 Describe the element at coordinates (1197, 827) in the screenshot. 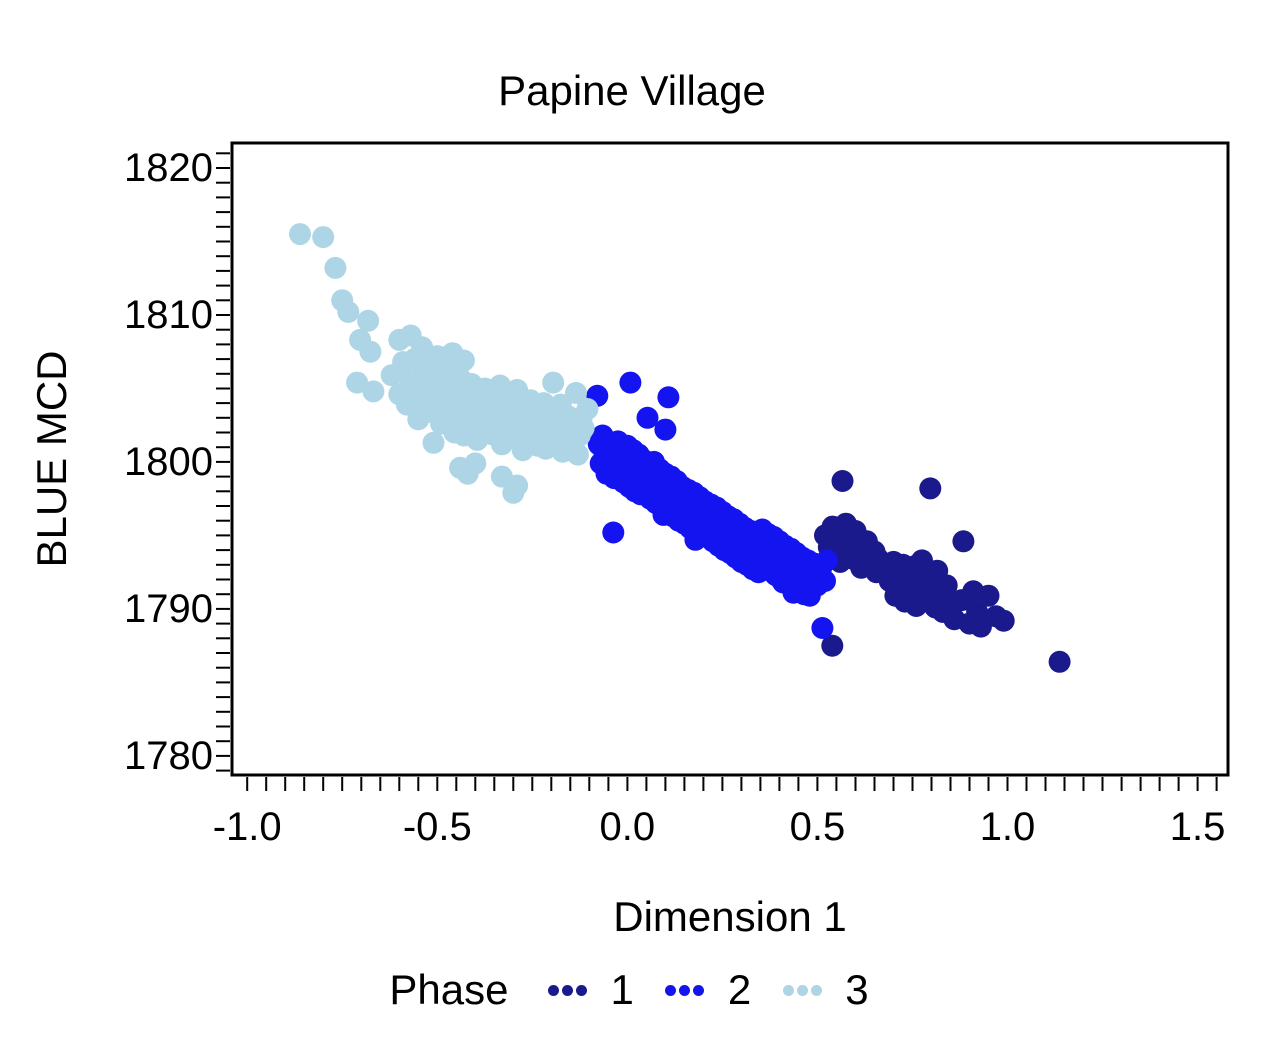

I see `x-tick-label: 1.5` at that location.